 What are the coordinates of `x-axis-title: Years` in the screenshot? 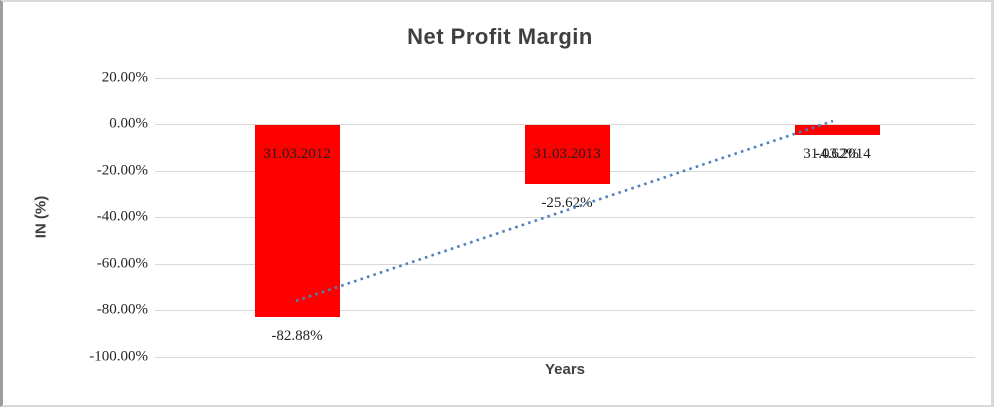 It's located at (565, 369).